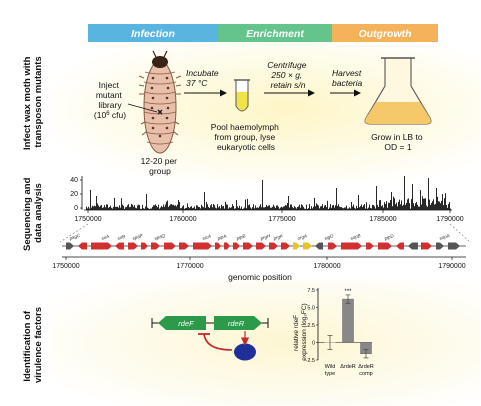  Describe the element at coordinates (87, 219) in the screenshot. I see `seq-xtick-1: 1750000` at that location.